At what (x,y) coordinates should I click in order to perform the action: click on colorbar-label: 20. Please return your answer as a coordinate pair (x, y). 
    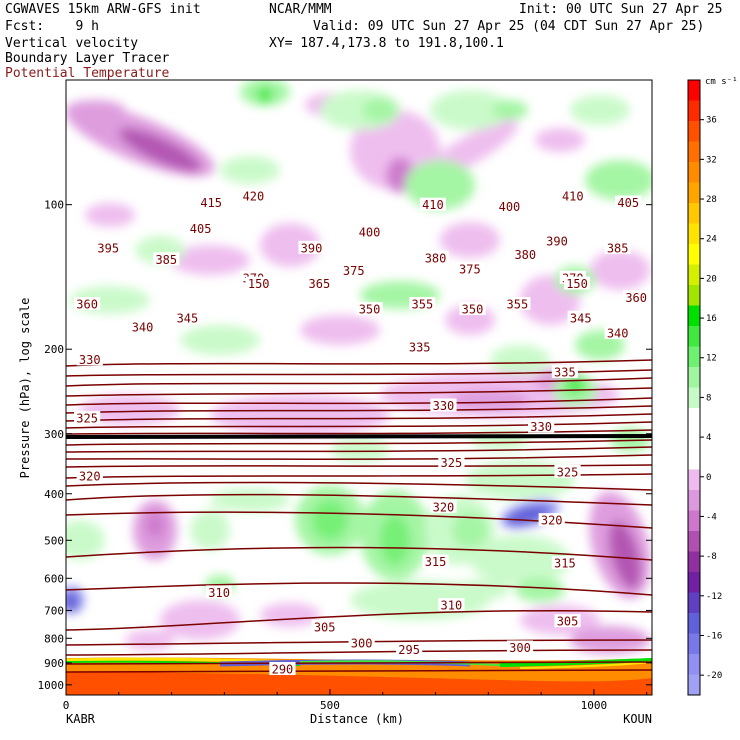
    Looking at the image, I should click on (711, 279).